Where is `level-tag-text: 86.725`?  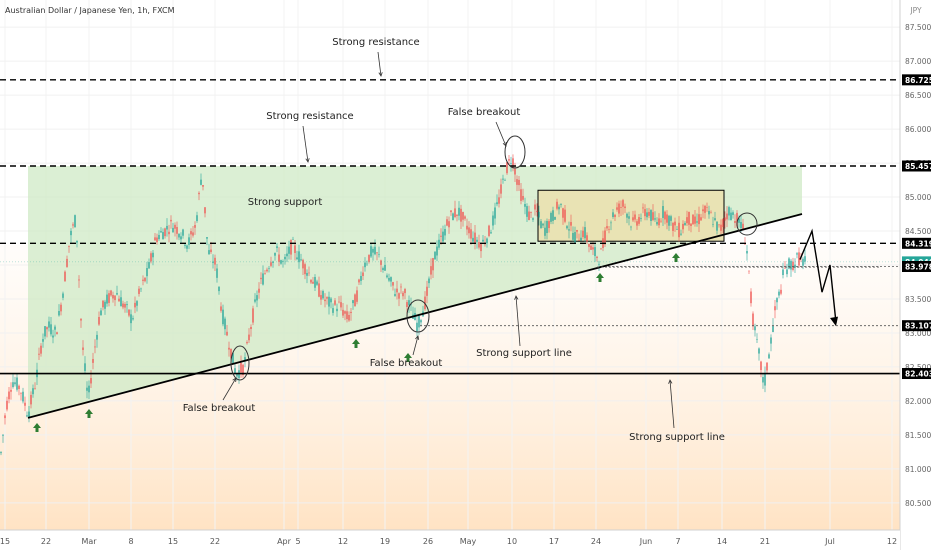
level-tag-text: 86.725 is located at coordinates (918, 80).